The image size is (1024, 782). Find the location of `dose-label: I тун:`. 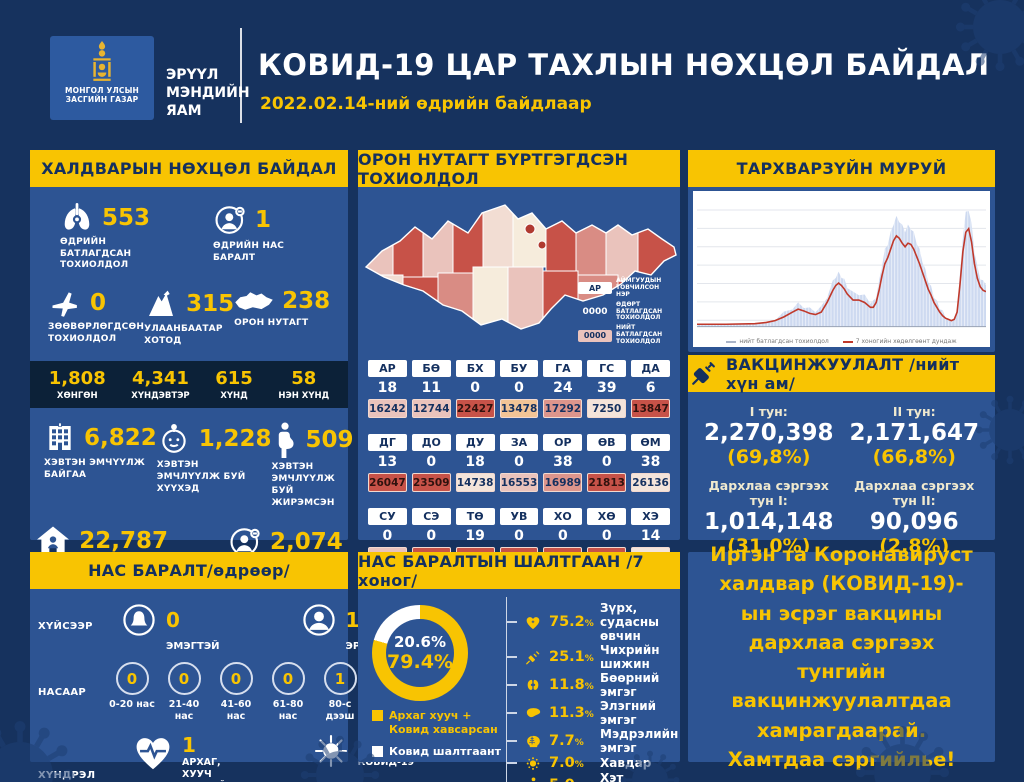

dose-label: I тун: is located at coordinates (768, 411).